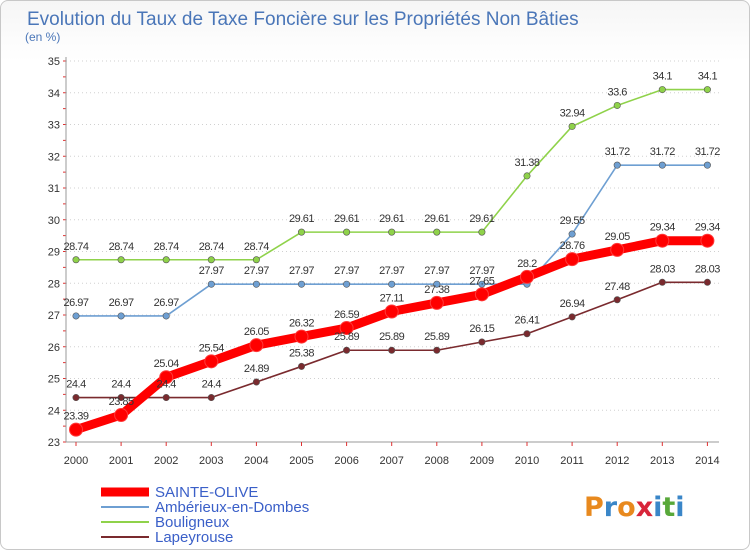  Describe the element at coordinates (391, 461) in the screenshot. I see `x-tick-label: 2007` at that location.